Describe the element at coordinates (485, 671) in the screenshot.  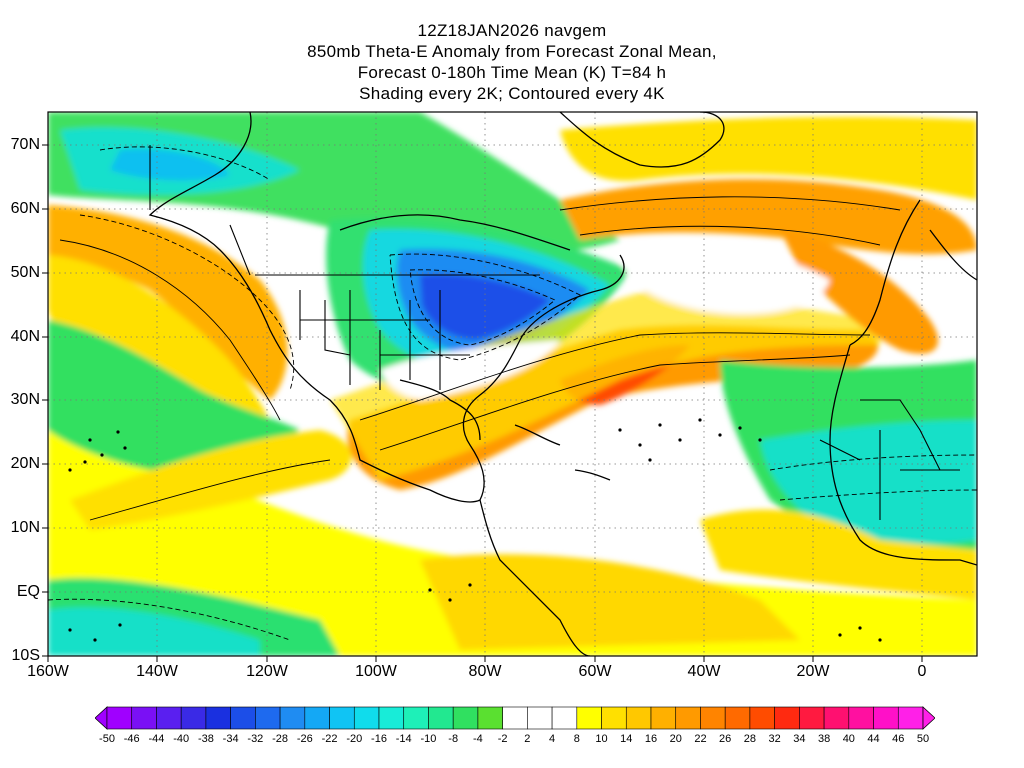
I see `lon-label-80w: 80W` at that location.